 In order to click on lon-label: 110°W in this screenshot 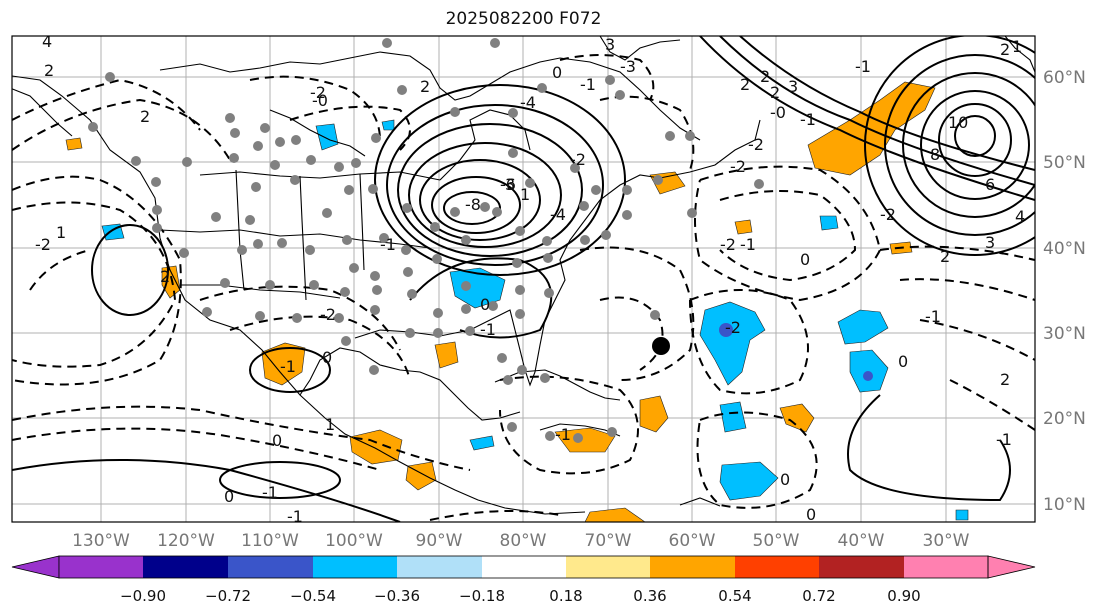, I will do `click(270, 541)`.